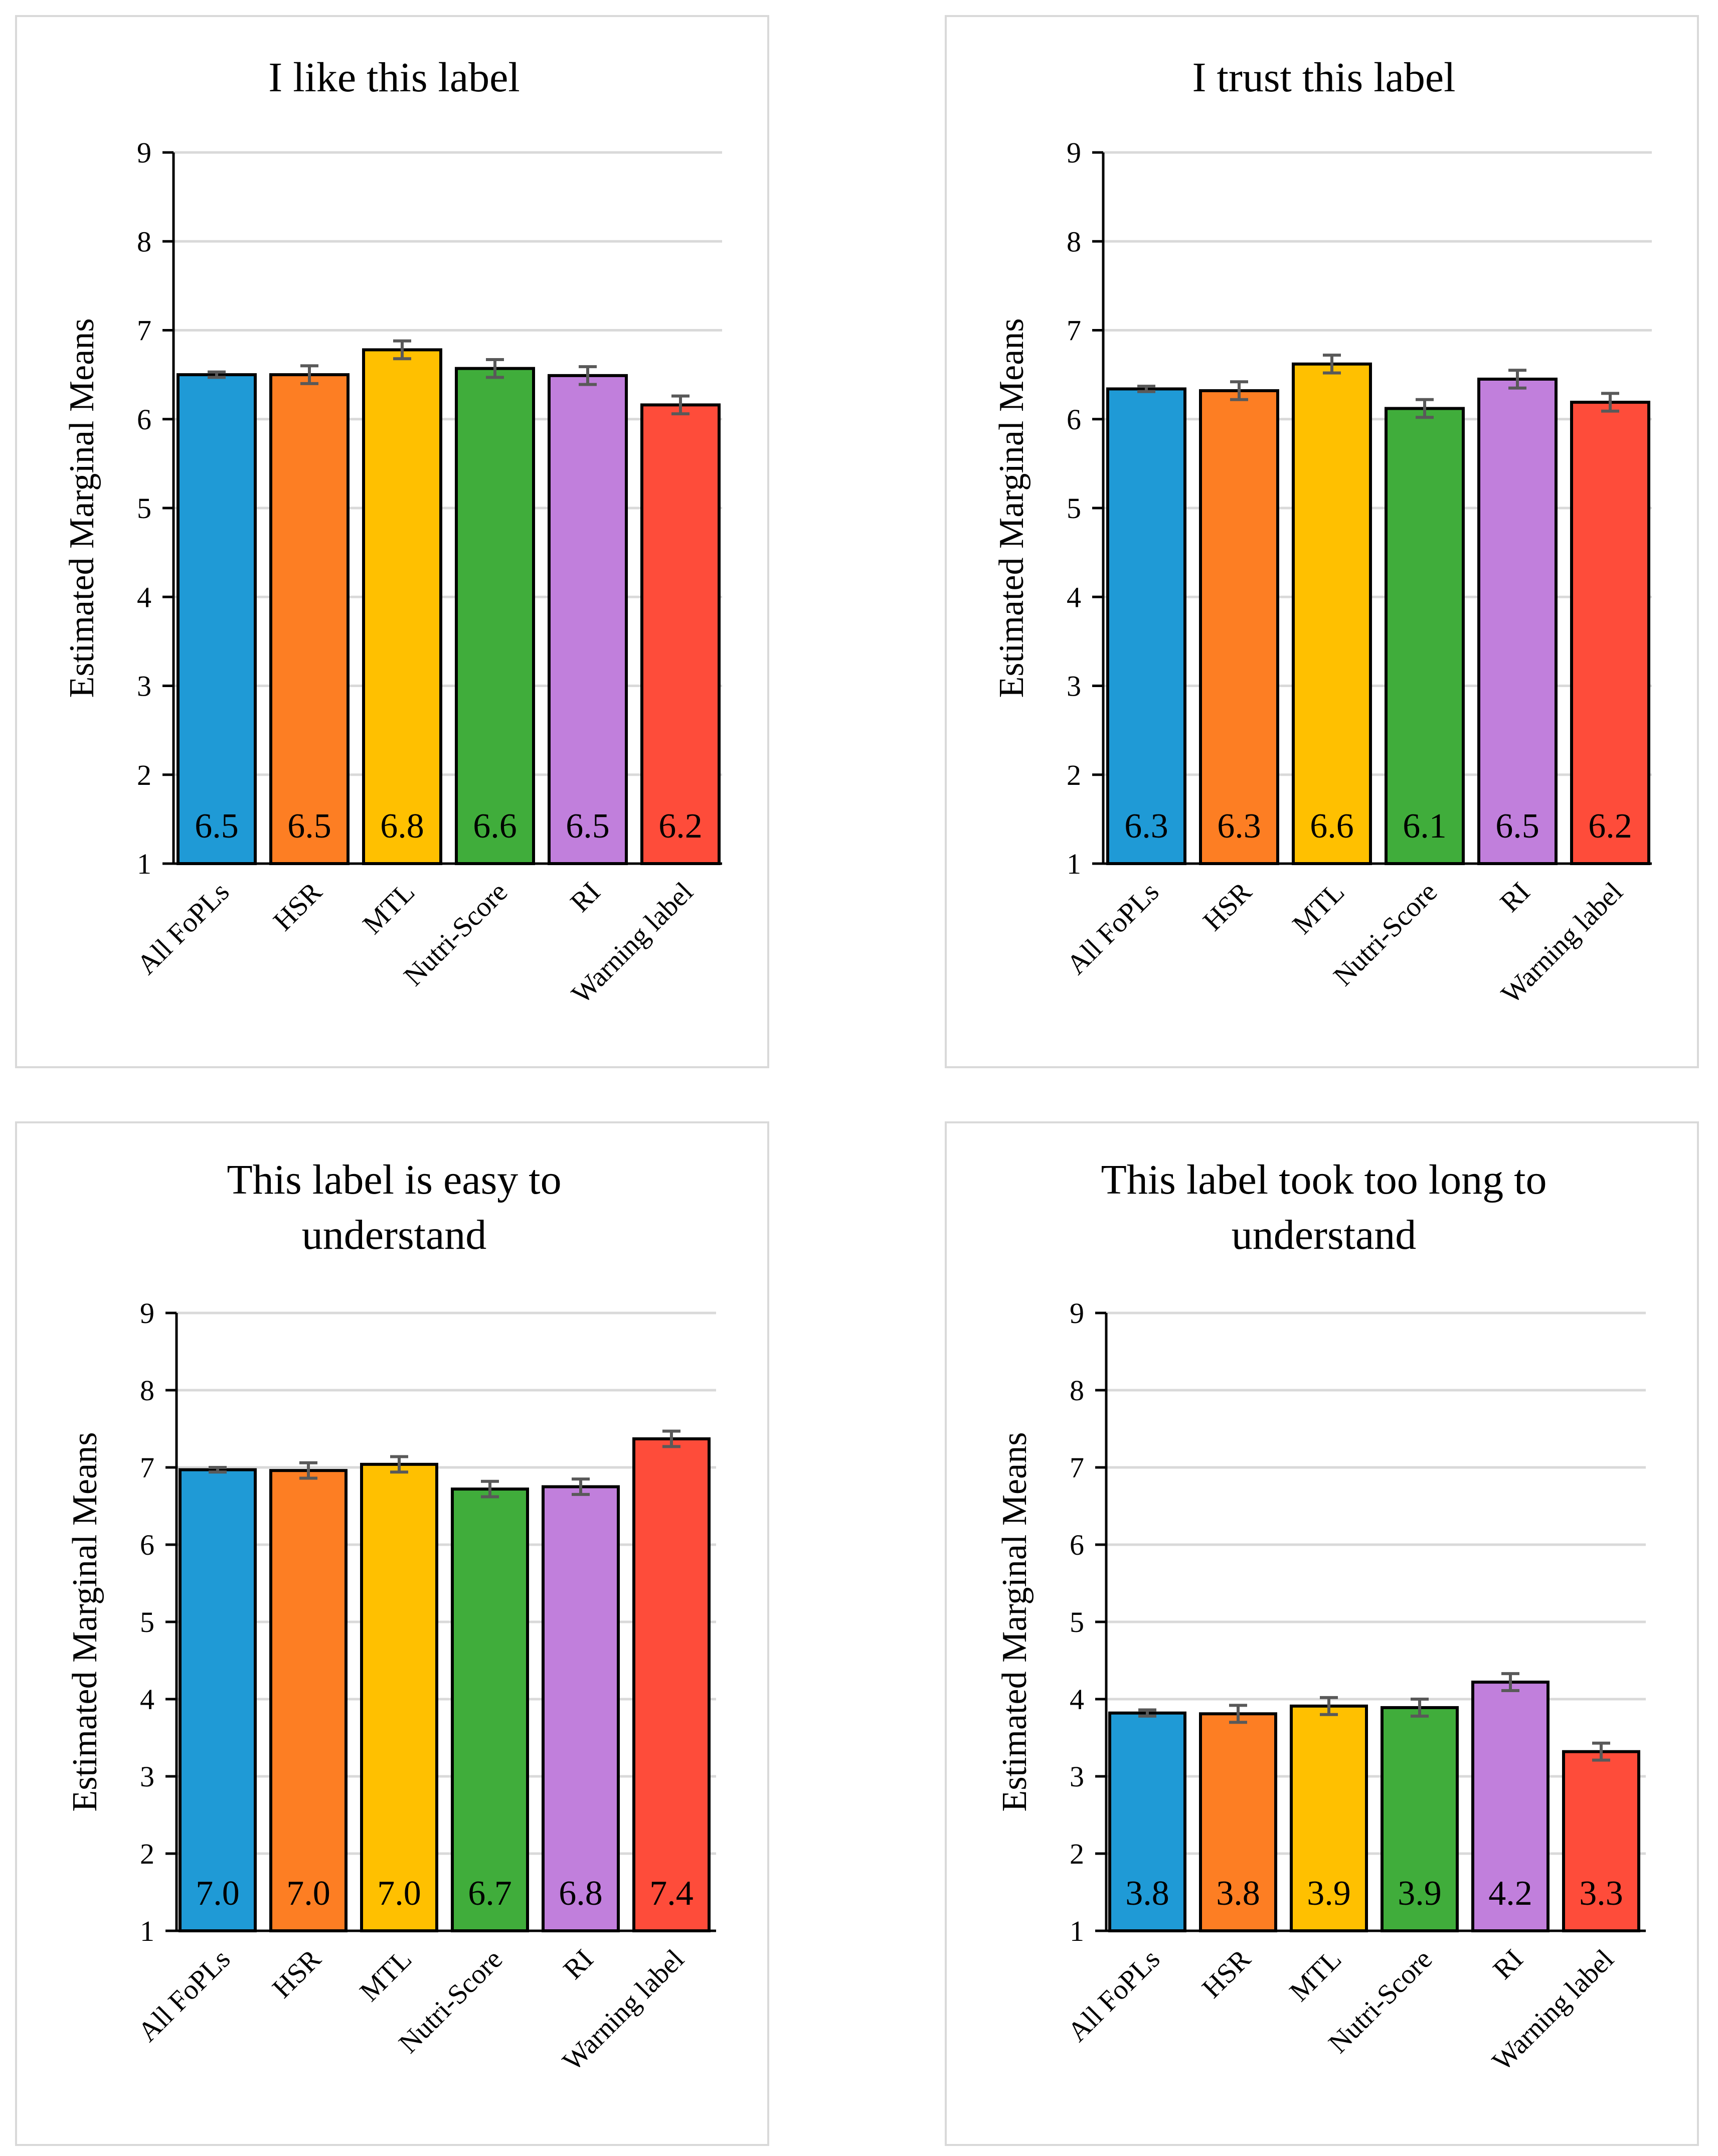  Describe the element at coordinates (147, 1390) in the screenshot. I see `chart3-y-tick-label: 8` at that location.